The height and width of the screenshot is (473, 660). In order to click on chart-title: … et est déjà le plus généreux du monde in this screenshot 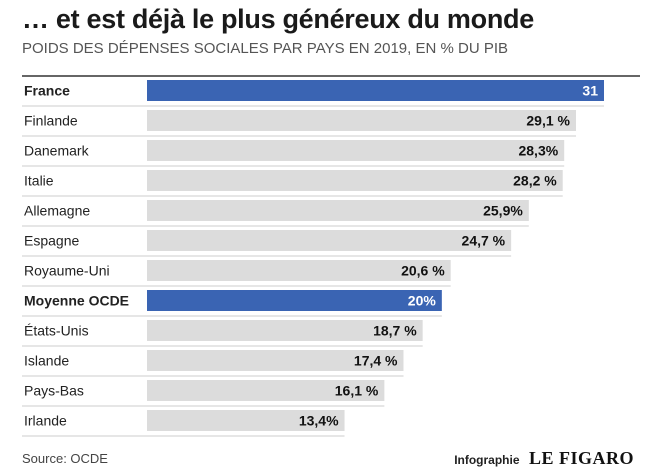, I will do `click(278, 19)`.